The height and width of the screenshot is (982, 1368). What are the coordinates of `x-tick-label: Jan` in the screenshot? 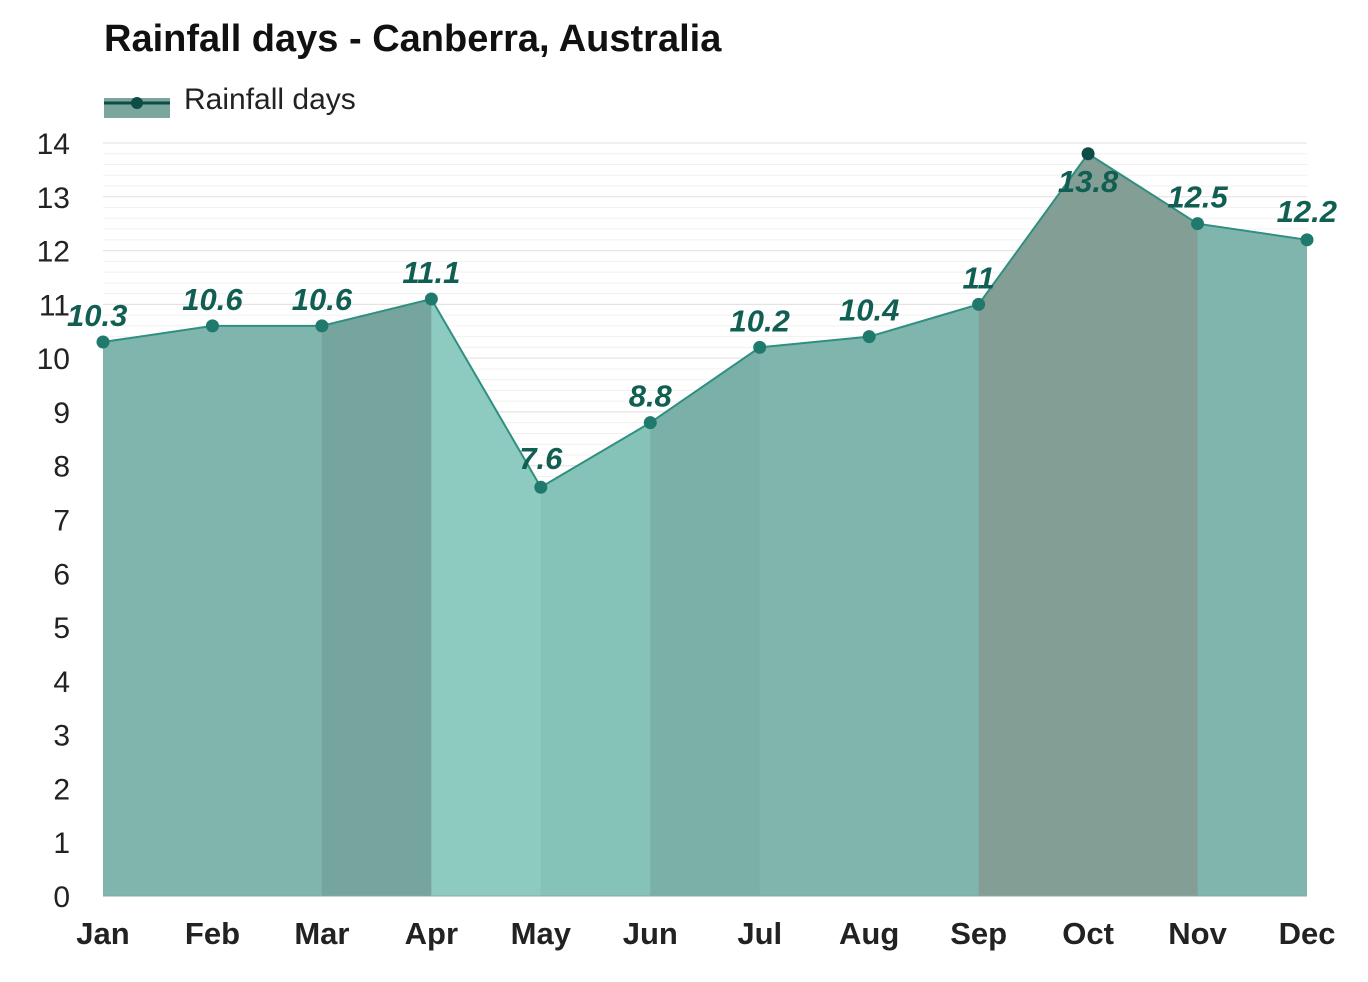 It's located at (102, 933).